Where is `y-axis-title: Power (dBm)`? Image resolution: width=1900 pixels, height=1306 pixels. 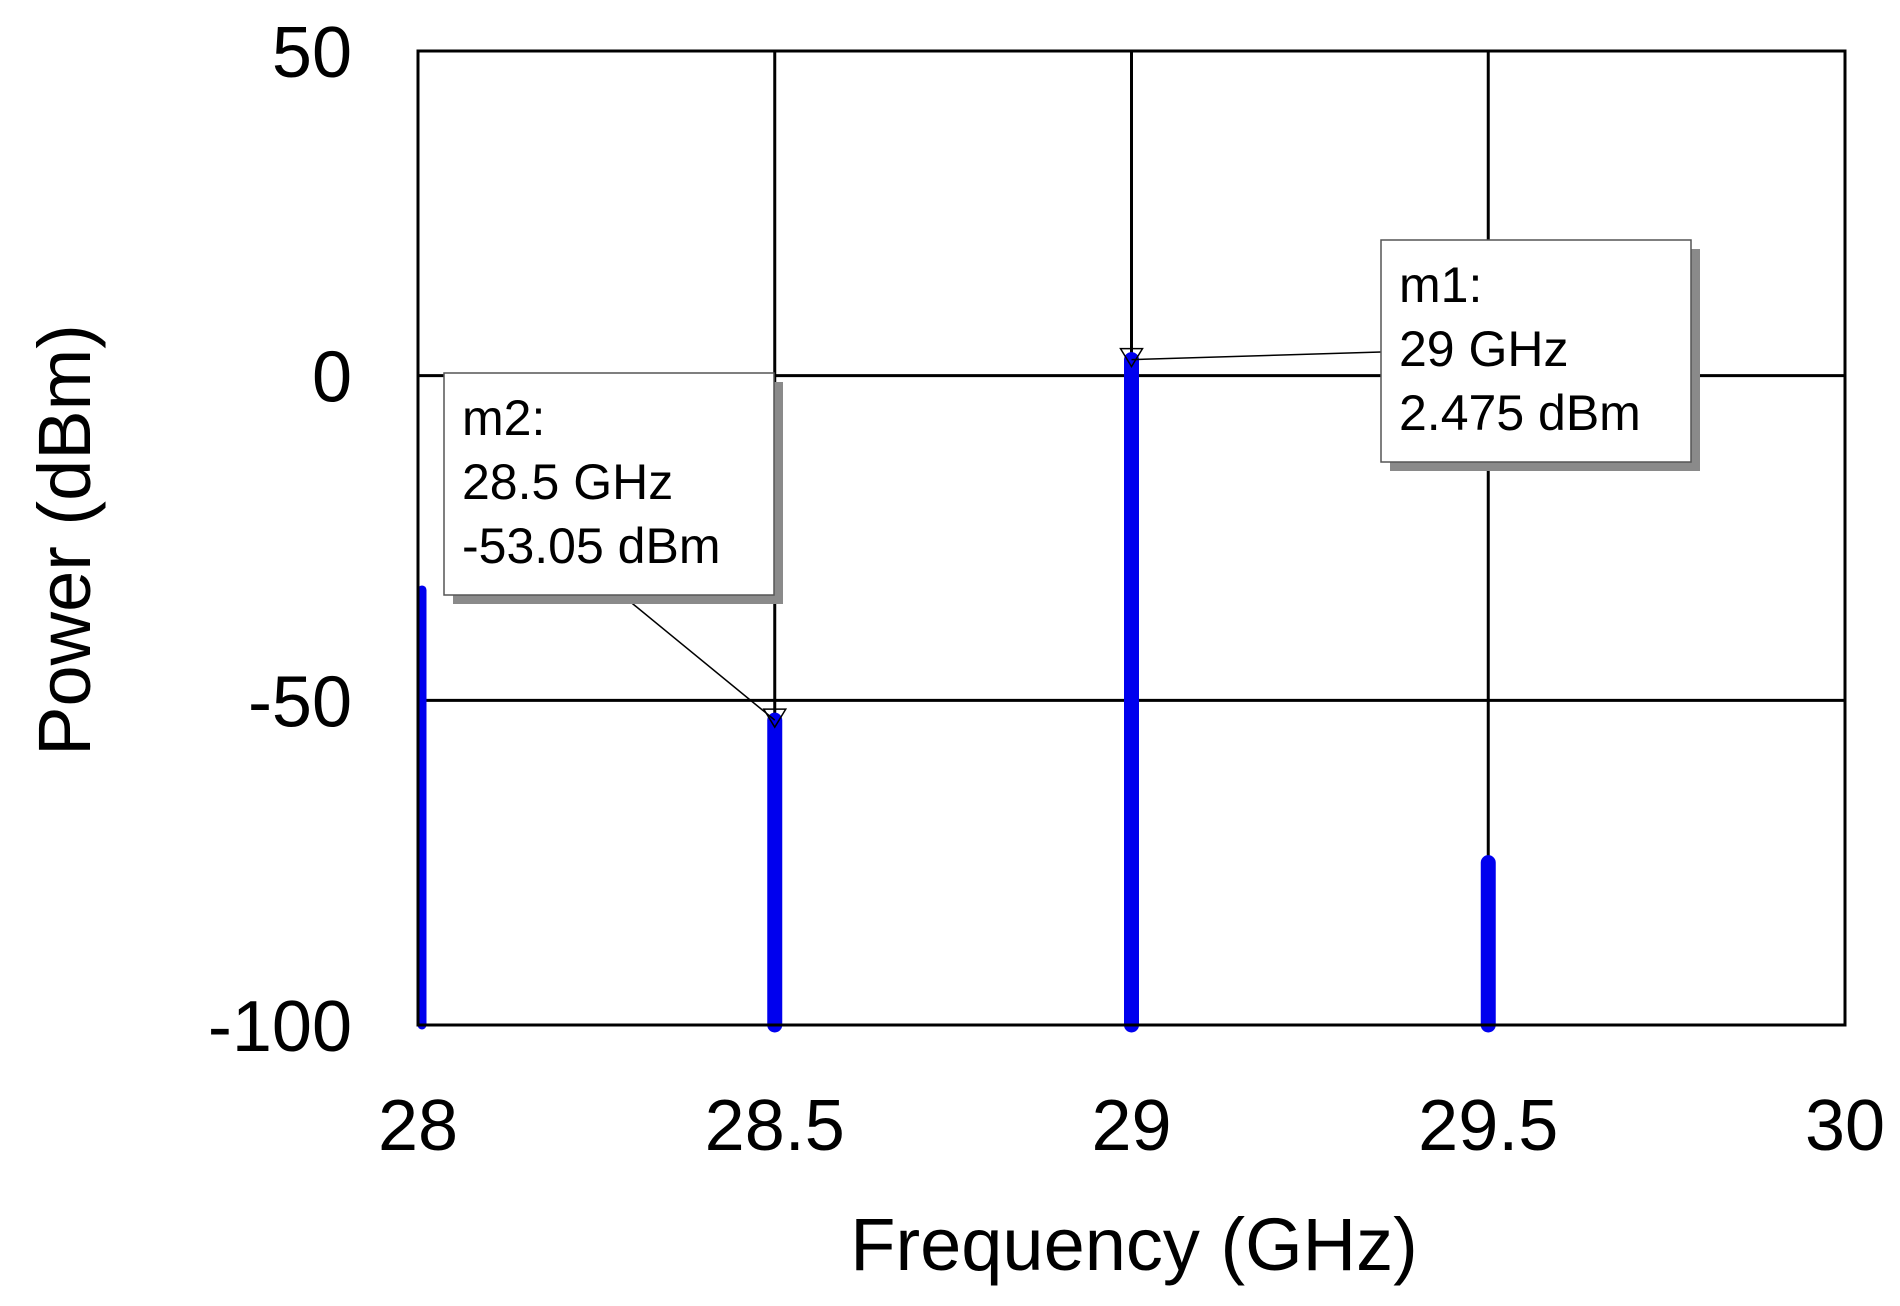 y-axis-title: Power (dBm) is located at coordinates (64, 540).